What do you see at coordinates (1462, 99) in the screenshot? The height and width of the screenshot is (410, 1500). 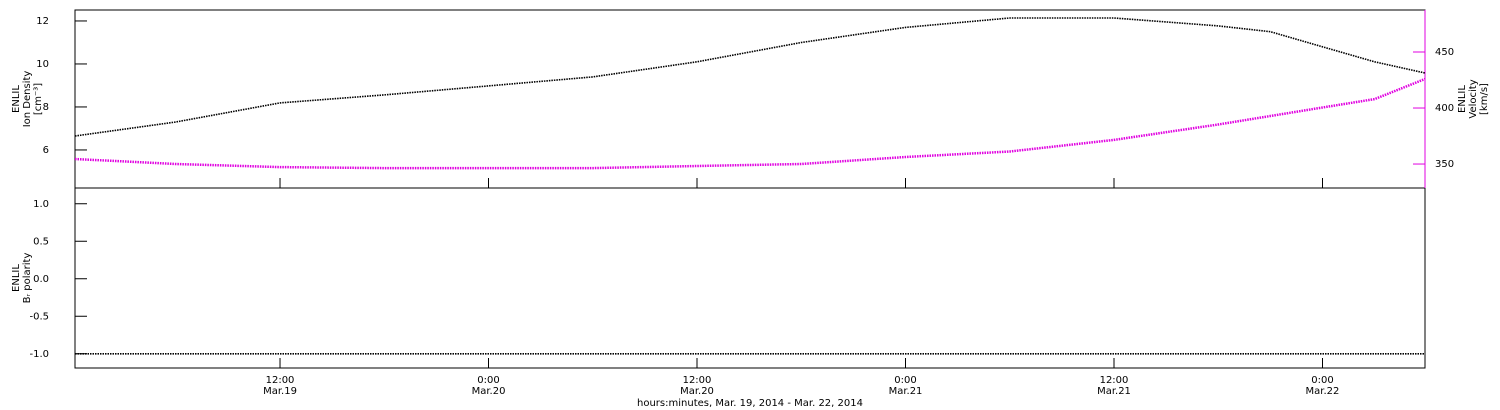 I see `y2-axis-label: ENLIL` at bounding box center [1462, 99].